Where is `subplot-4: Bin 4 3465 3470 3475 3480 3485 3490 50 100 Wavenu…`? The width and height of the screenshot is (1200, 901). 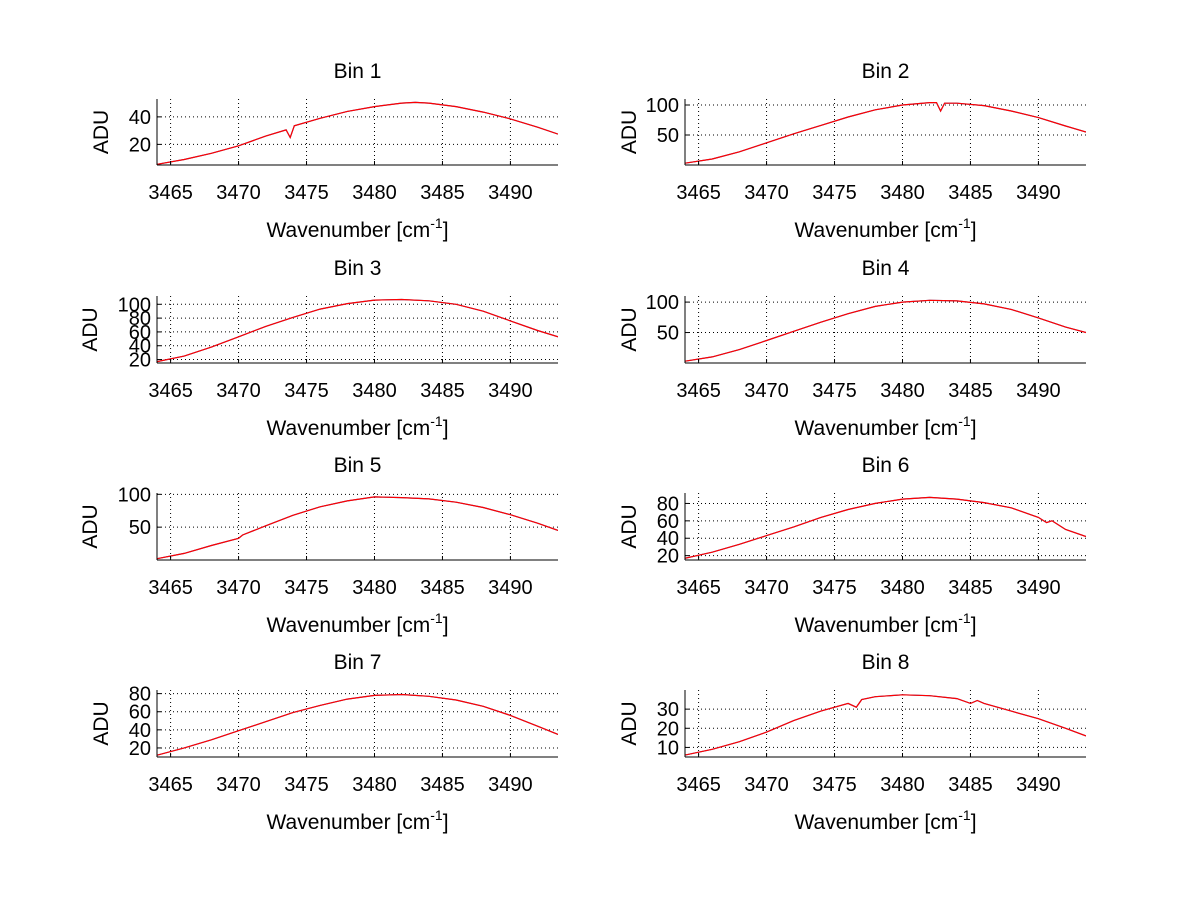
subplot-4: Bin 4 3465 3470 3475 3480 3485 3490 50 100 Wavenu… is located at coordinates (852, 348).